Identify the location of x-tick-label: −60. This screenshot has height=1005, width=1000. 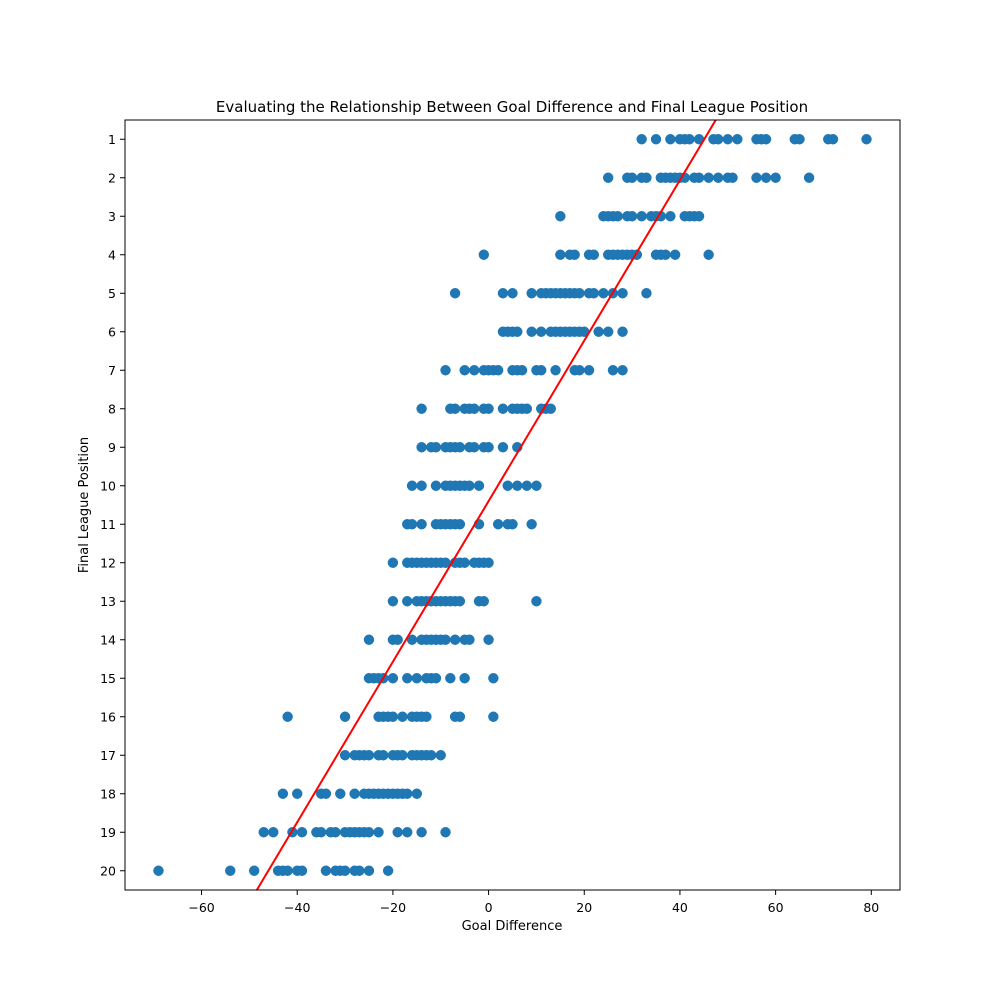
(201, 907).